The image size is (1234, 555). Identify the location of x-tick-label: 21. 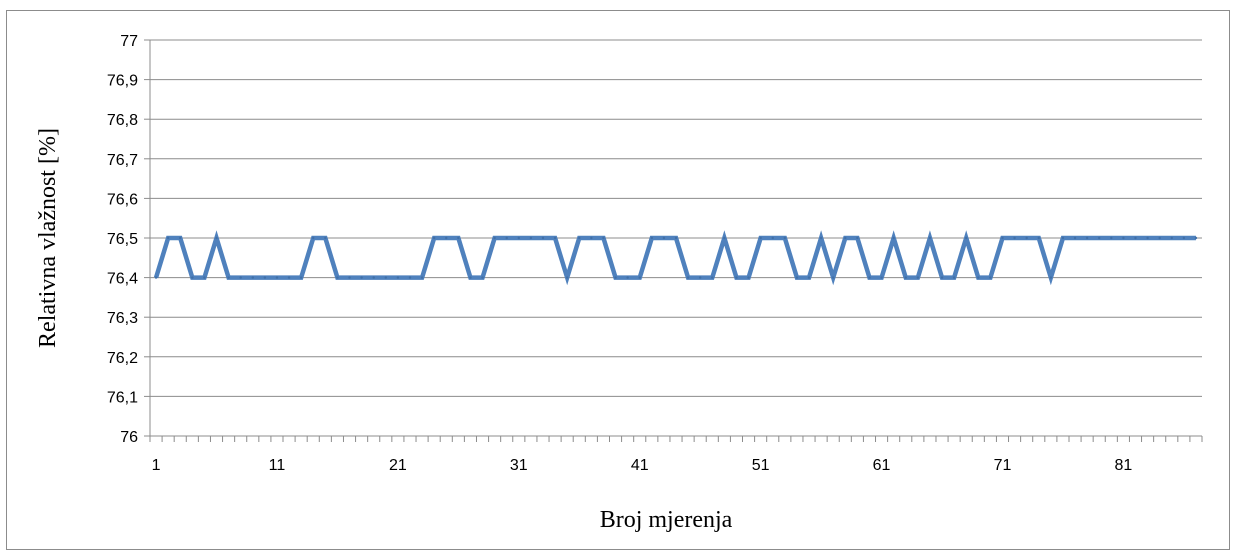
(398, 465).